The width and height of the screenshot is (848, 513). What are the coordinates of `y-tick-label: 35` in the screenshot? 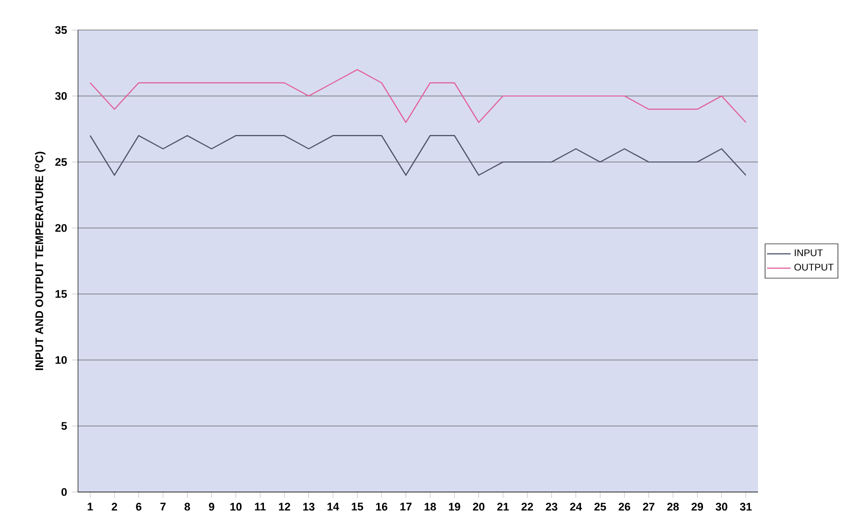 It's located at (61, 30).